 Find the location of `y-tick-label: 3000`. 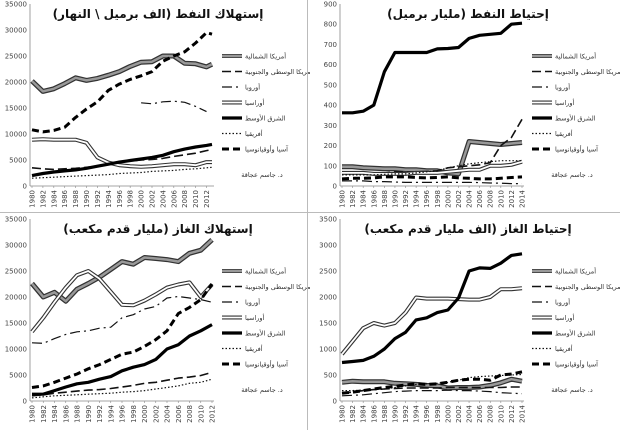

y-tick-label: 3000 is located at coordinates (328, 246).